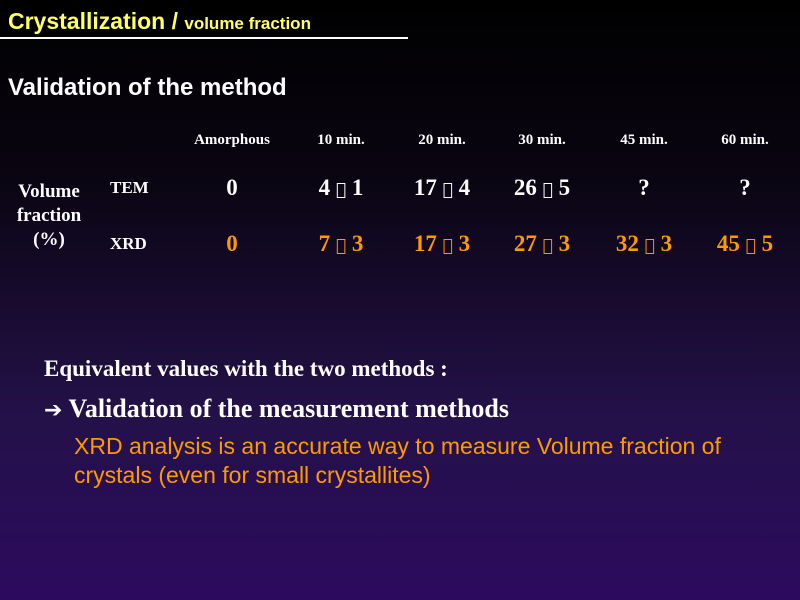  Describe the element at coordinates (745, 140) in the screenshot. I see `header-60-min: 60 min.` at that location.